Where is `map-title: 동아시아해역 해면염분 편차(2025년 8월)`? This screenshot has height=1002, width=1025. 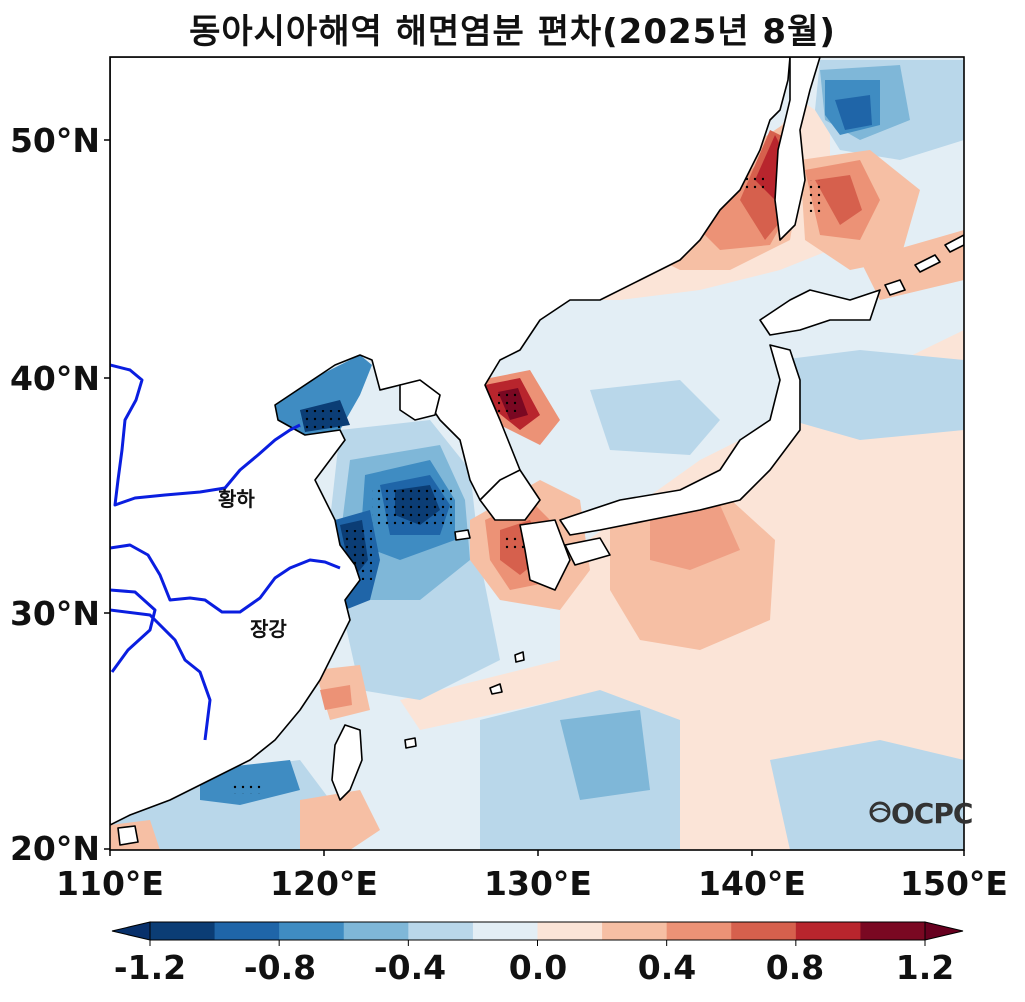
map-title: 동아시아해역 해면염분 편차(2025년 8월) is located at coordinates (512, 32).